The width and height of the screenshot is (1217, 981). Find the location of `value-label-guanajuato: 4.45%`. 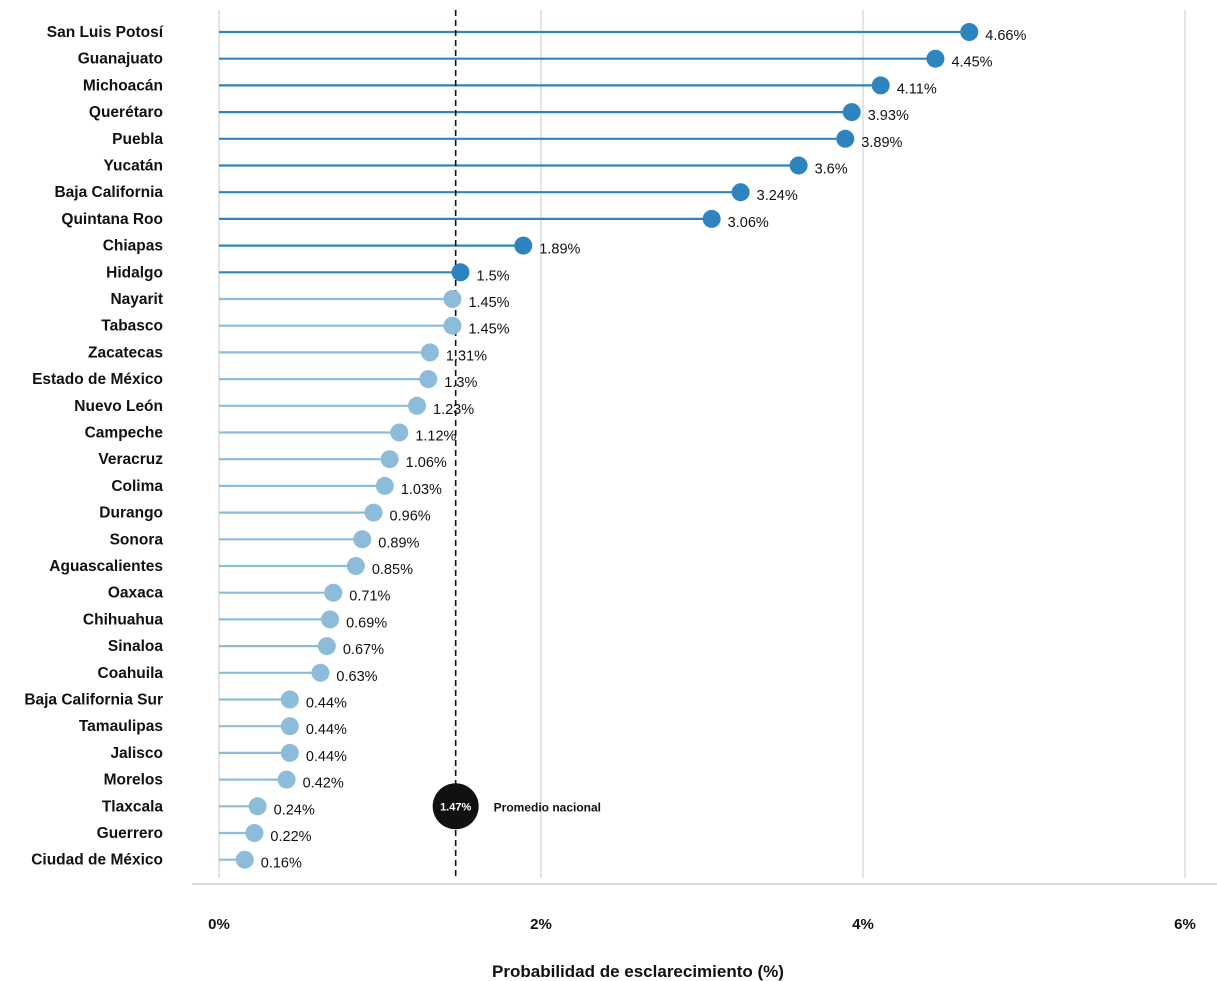

value-label-guanajuato: 4.45% is located at coordinates (971, 63).